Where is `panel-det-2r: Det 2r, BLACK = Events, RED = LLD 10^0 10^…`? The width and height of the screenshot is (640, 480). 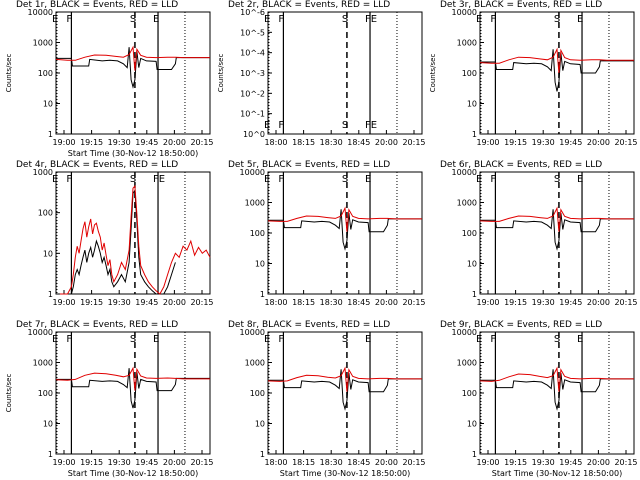
panel-det-2r: Det 2r, BLACK = Events, RED = LLD 10^0 10^… is located at coordinates (321, 73).